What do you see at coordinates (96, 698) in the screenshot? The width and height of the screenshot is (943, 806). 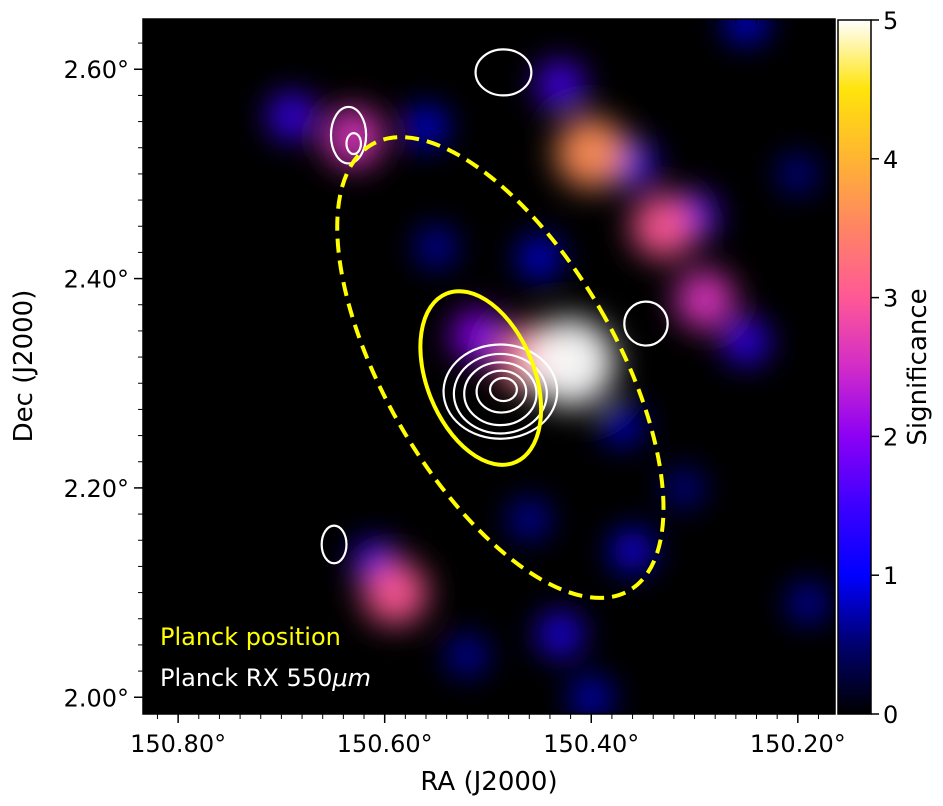 I see `y-tick-label: 2.00°` at bounding box center [96, 698].